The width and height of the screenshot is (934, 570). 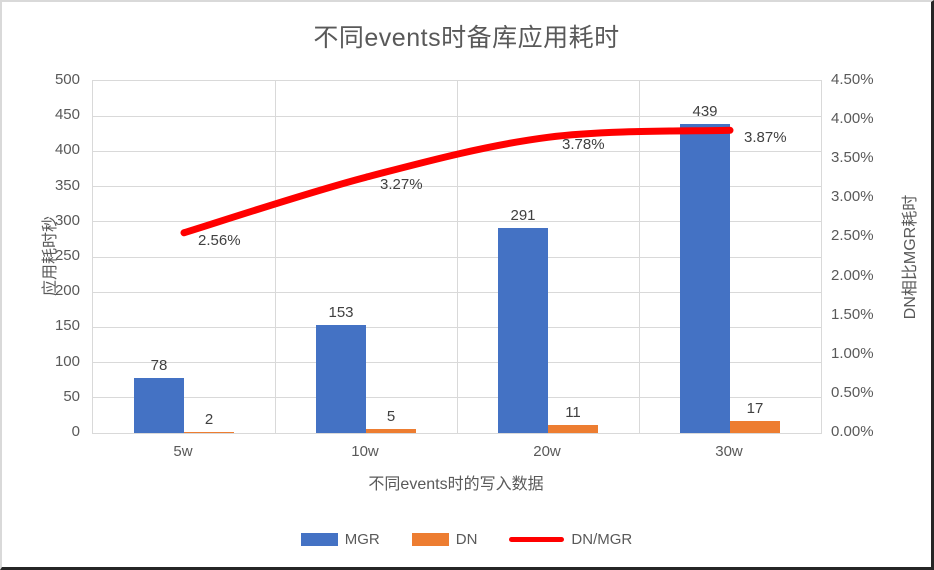 What do you see at coordinates (705, 278) in the screenshot?
I see `bar-mgr-30w` at bounding box center [705, 278].